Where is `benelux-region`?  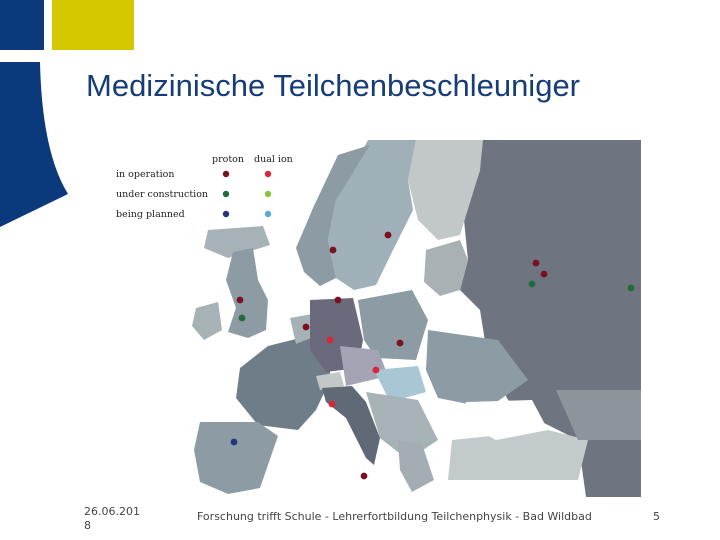 benelux-region is located at coordinates (303, 329).